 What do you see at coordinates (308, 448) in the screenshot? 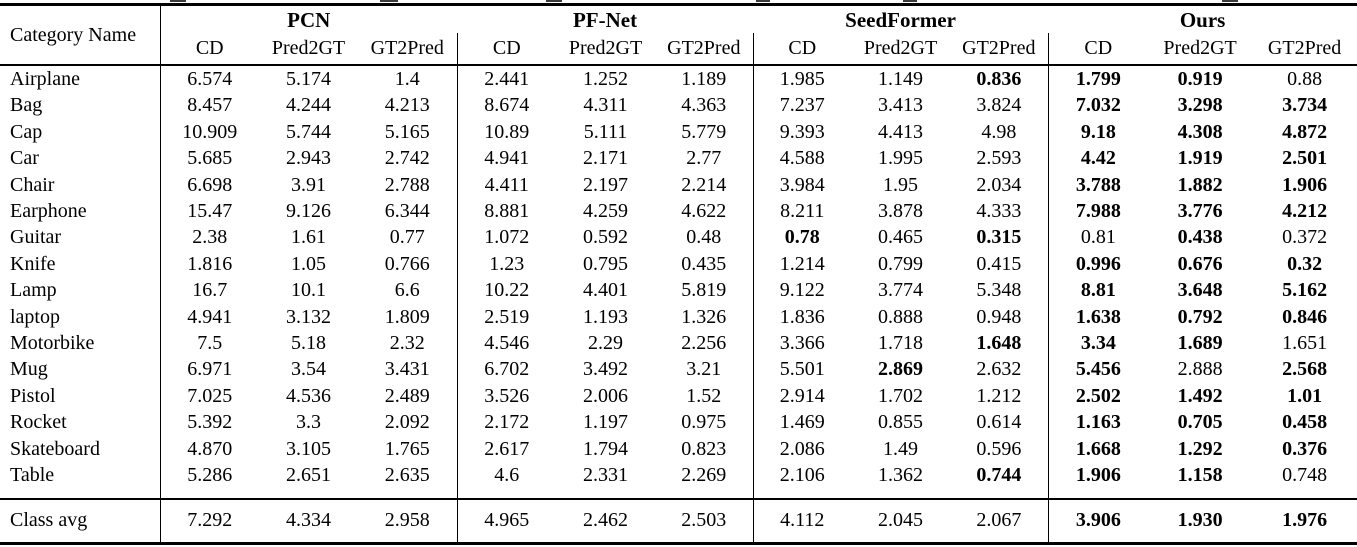
I see `value-cell: 3.105` at bounding box center [308, 448].